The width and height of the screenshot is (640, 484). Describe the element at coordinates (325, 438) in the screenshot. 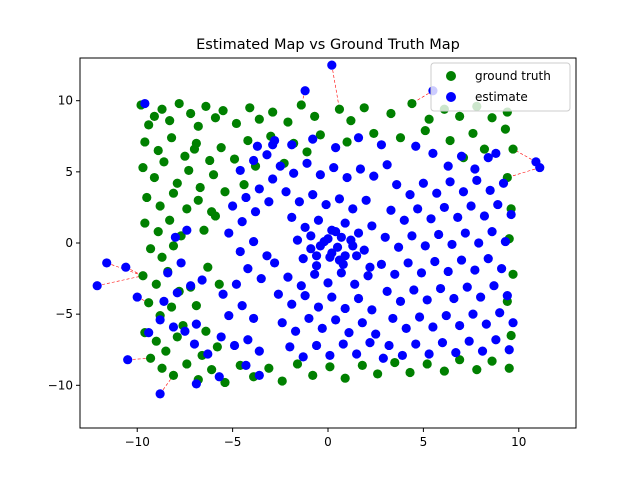

I see `x-axis: −10 −5 0 5 10` at that location.